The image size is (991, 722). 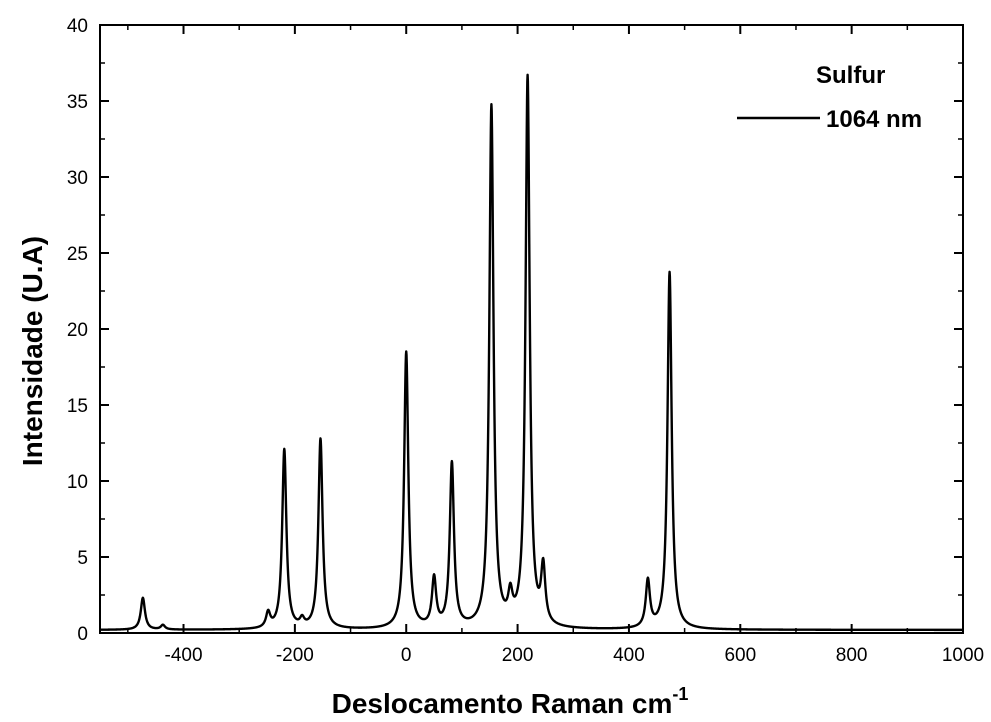 I want to click on y-tick-labels: 0 5 10 15 20 25 30 35 40, so click(x=77, y=330).